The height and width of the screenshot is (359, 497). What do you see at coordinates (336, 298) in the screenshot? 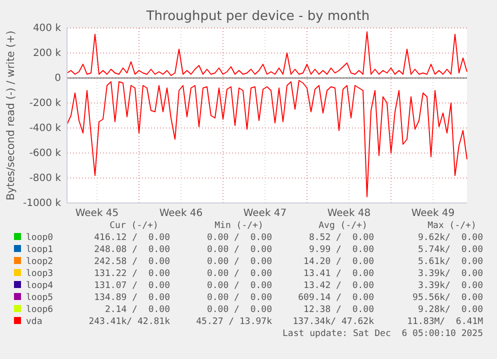
I see `text: 609.14 / 0.00` at bounding box center [336, 298].